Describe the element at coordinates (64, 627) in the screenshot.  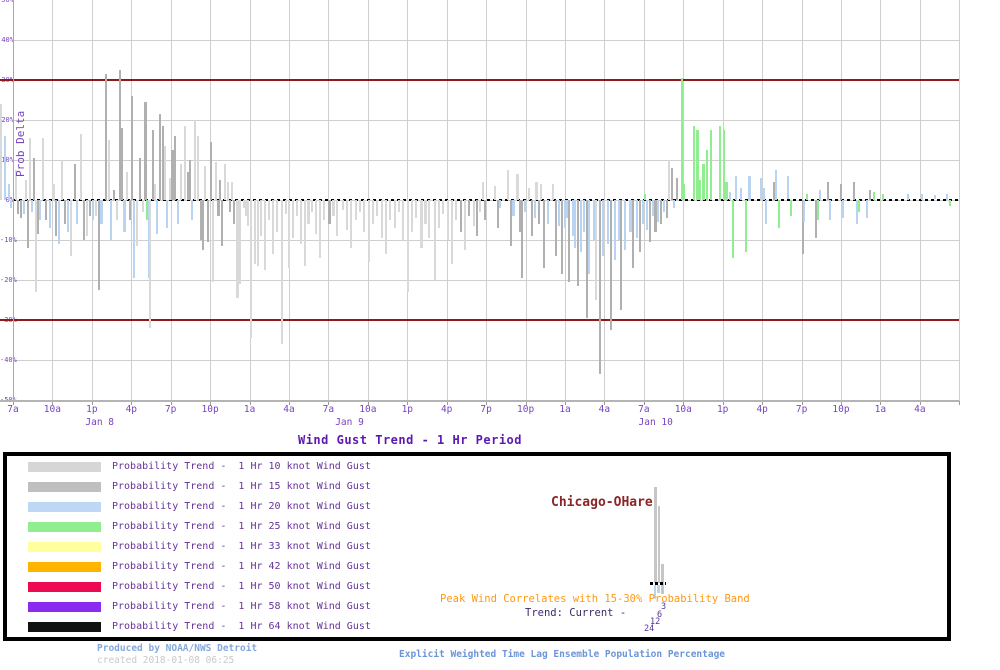
I see `legend-swatch` at that location.